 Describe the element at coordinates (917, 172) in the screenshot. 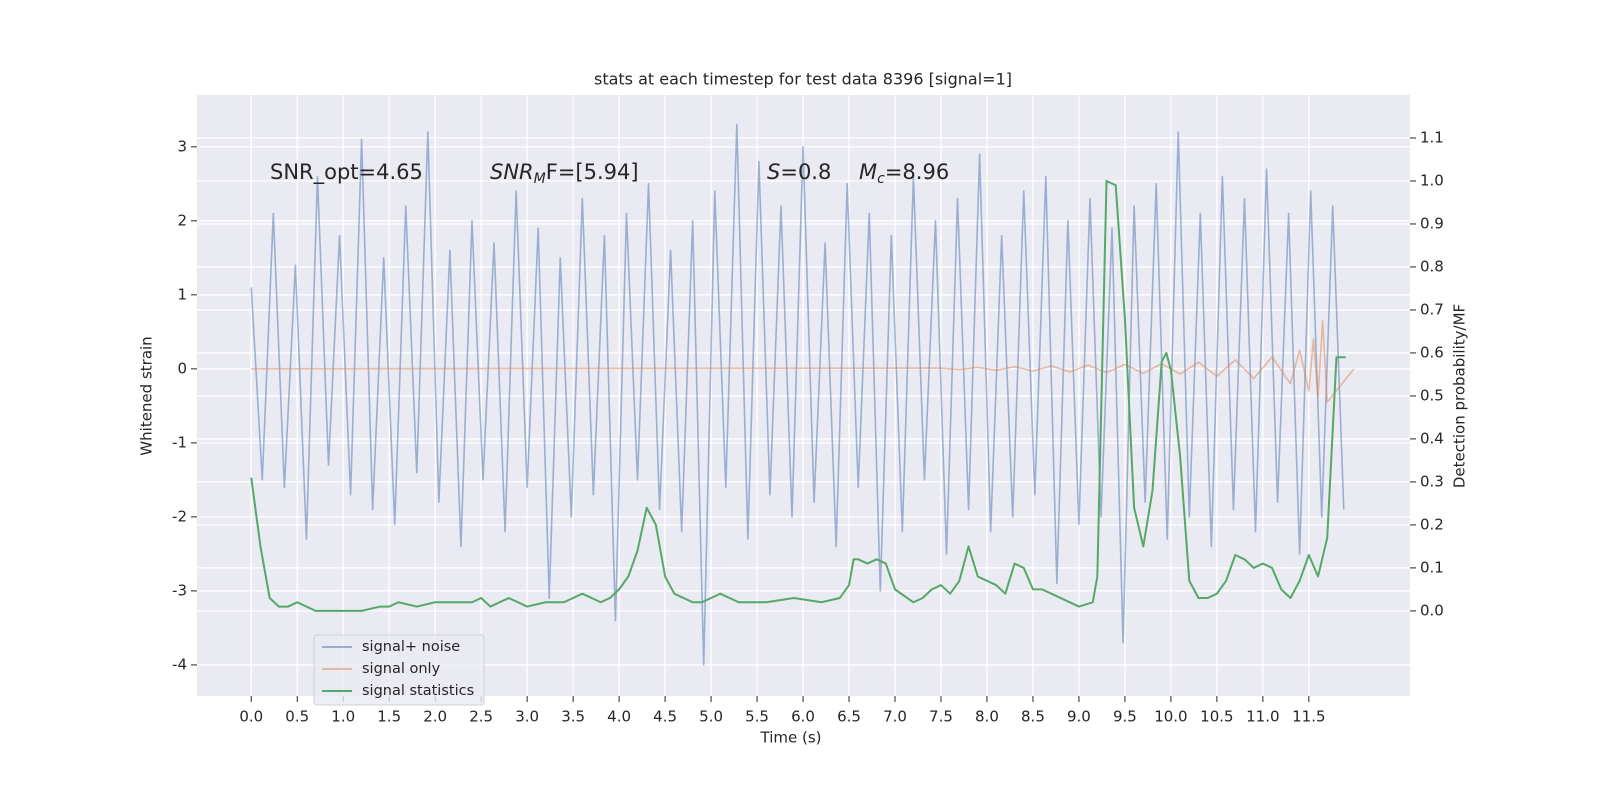

I see `annotation-rest: =8.96` at that location.